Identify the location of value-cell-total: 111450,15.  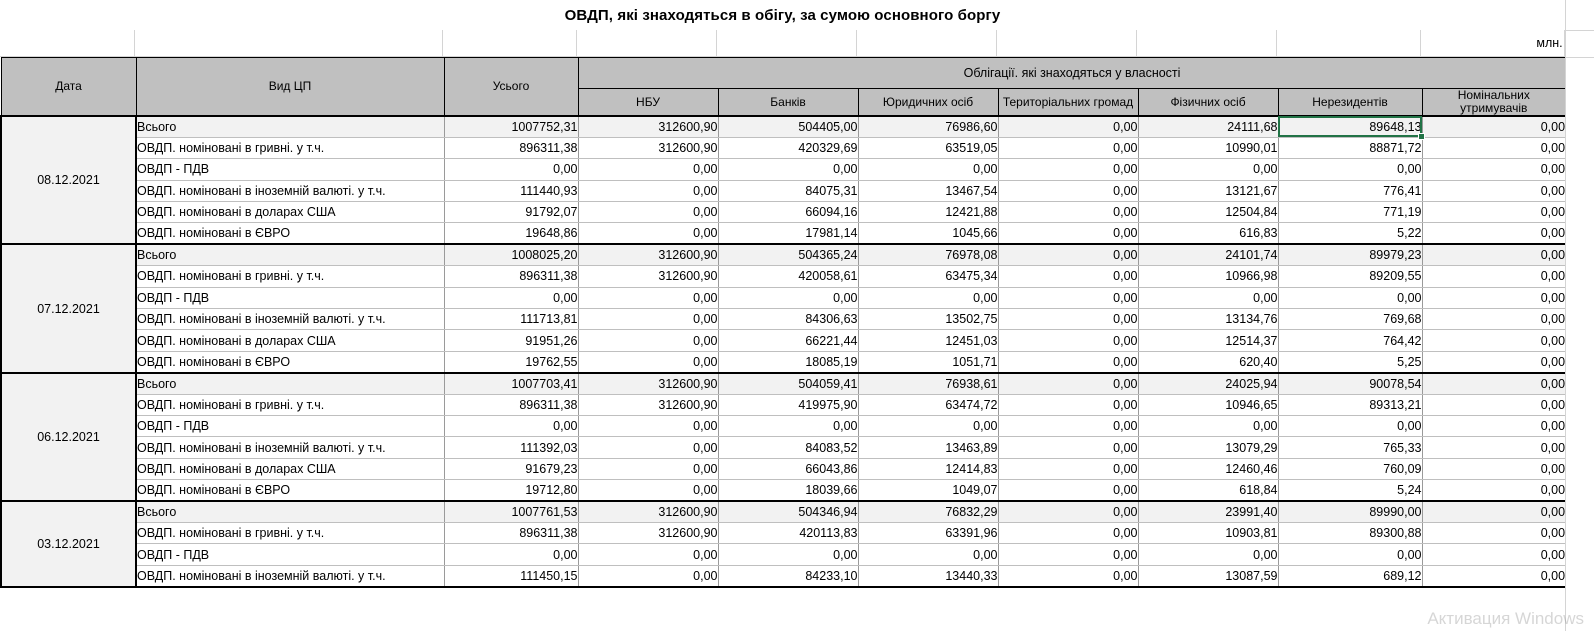
(511, 576).